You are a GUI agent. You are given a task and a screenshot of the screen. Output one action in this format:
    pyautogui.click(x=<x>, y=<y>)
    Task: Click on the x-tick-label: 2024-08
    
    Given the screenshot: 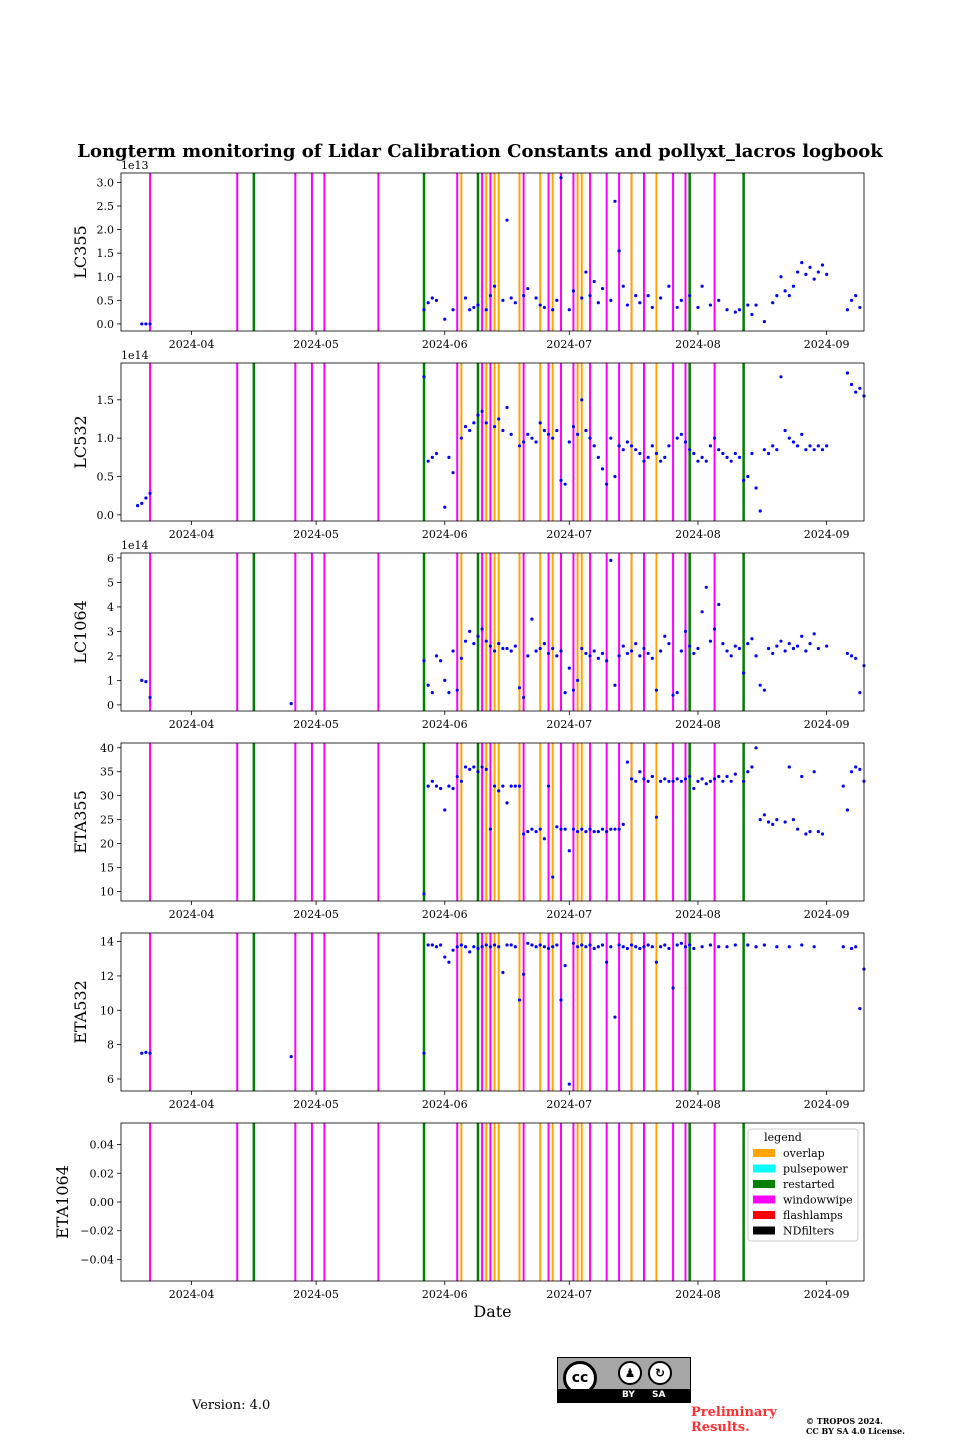 What is the action you would take?
    pyautogui.click(x=698, y=1104)
    